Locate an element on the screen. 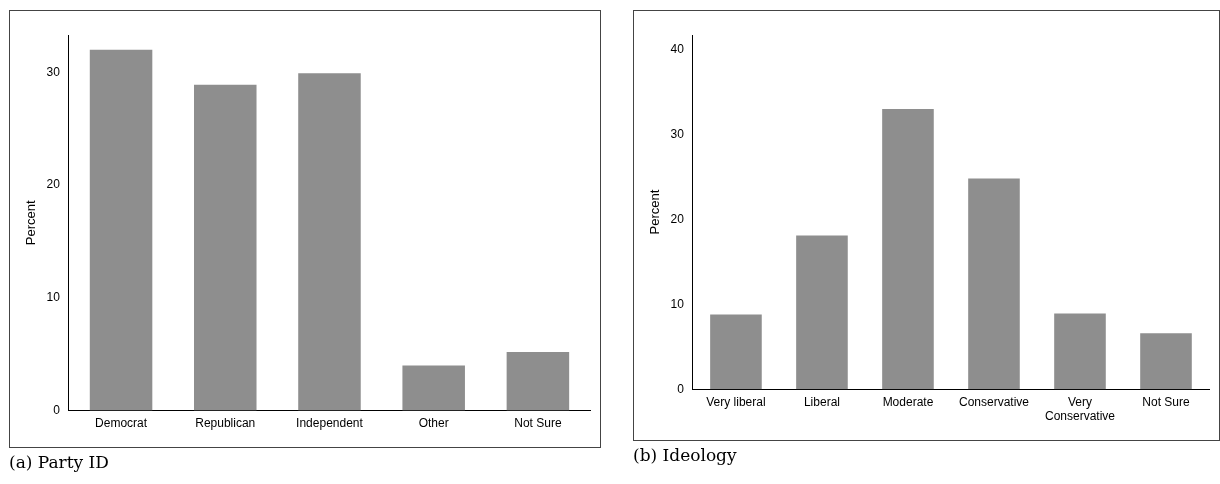  x-tick-label: Independent is located at coordinates (330, 423).